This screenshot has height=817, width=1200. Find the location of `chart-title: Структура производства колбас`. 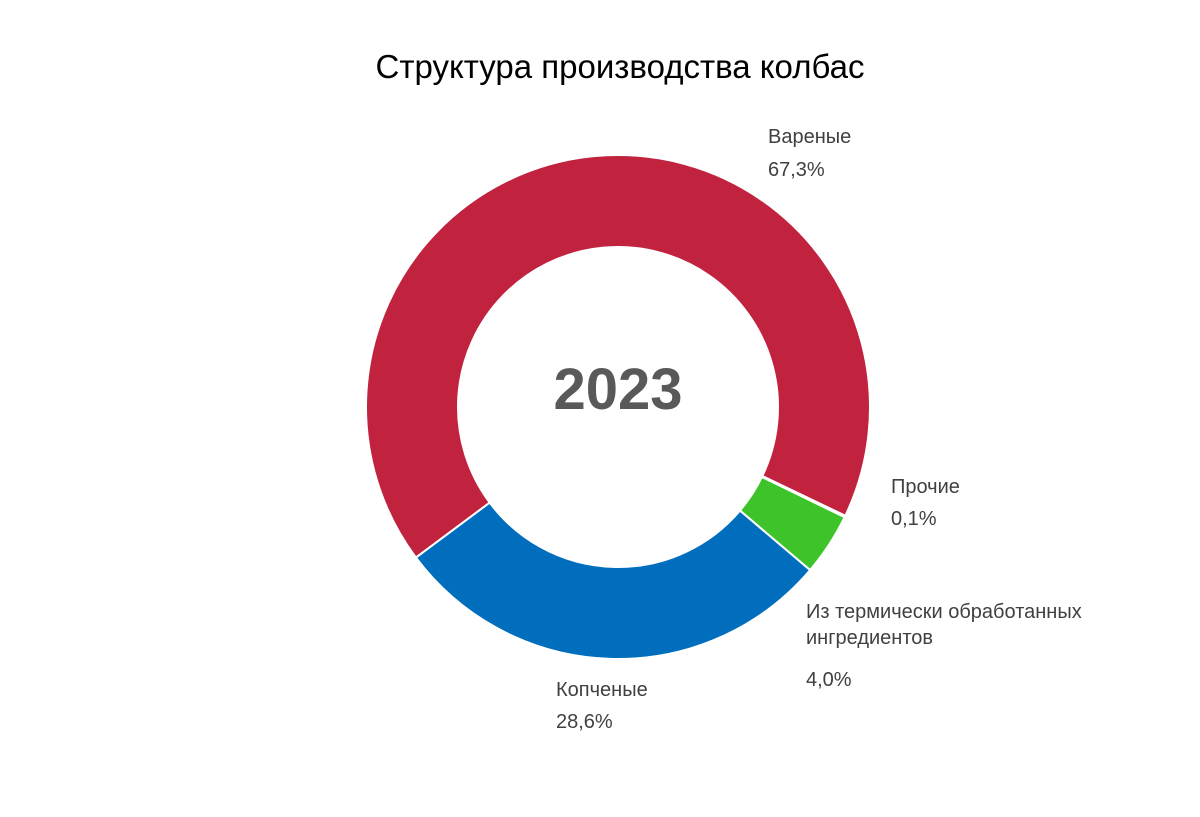

chart-title: Структура производства колбас is located at coordinates (620, 66).